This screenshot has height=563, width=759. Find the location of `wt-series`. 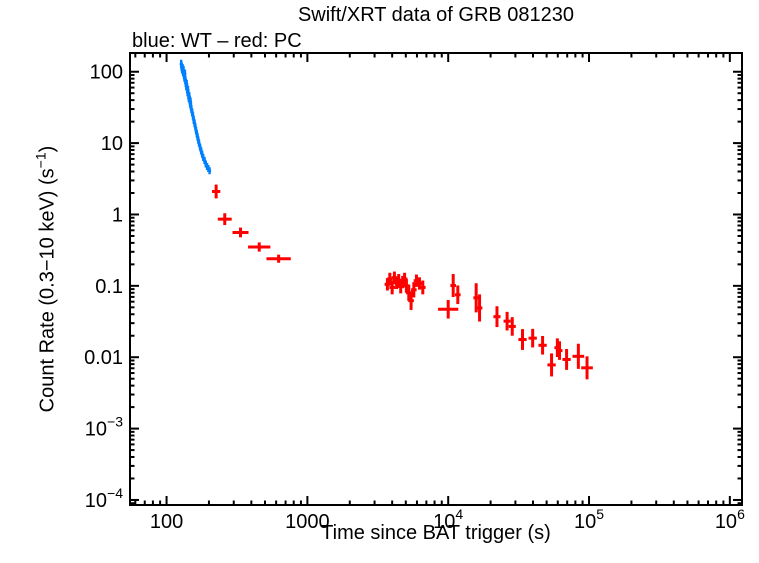

wt-series is located at coordinates (195, 117).